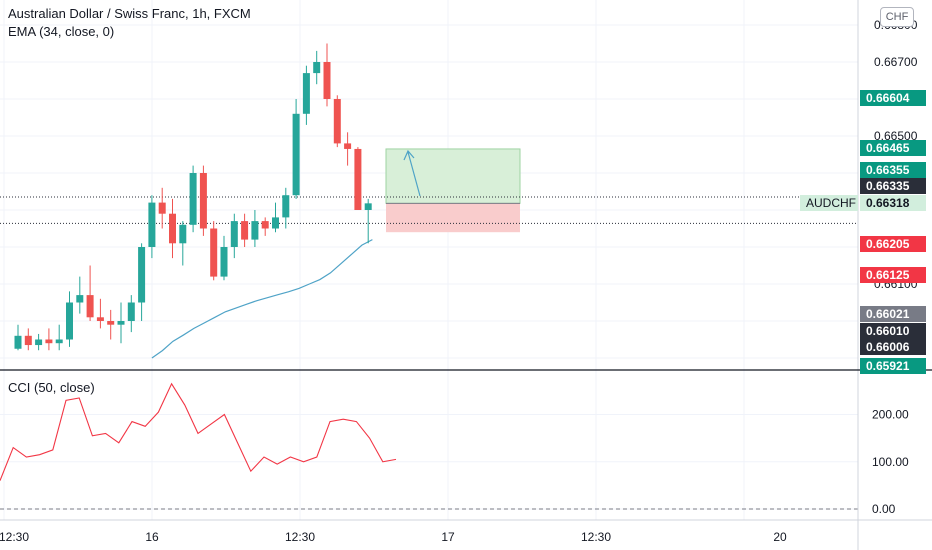 This screenshot has height=550, width=932. I want to click on price-badge: 0.66604, so click(893, 98).